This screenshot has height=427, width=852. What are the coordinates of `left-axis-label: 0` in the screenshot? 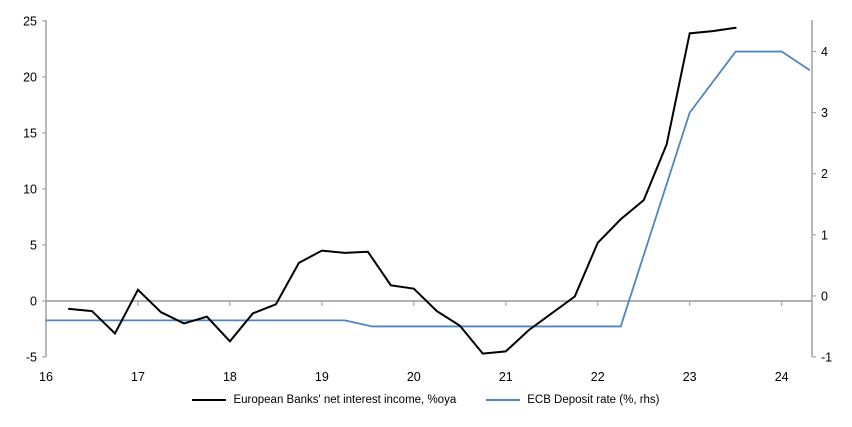 It's located at (33, 302).